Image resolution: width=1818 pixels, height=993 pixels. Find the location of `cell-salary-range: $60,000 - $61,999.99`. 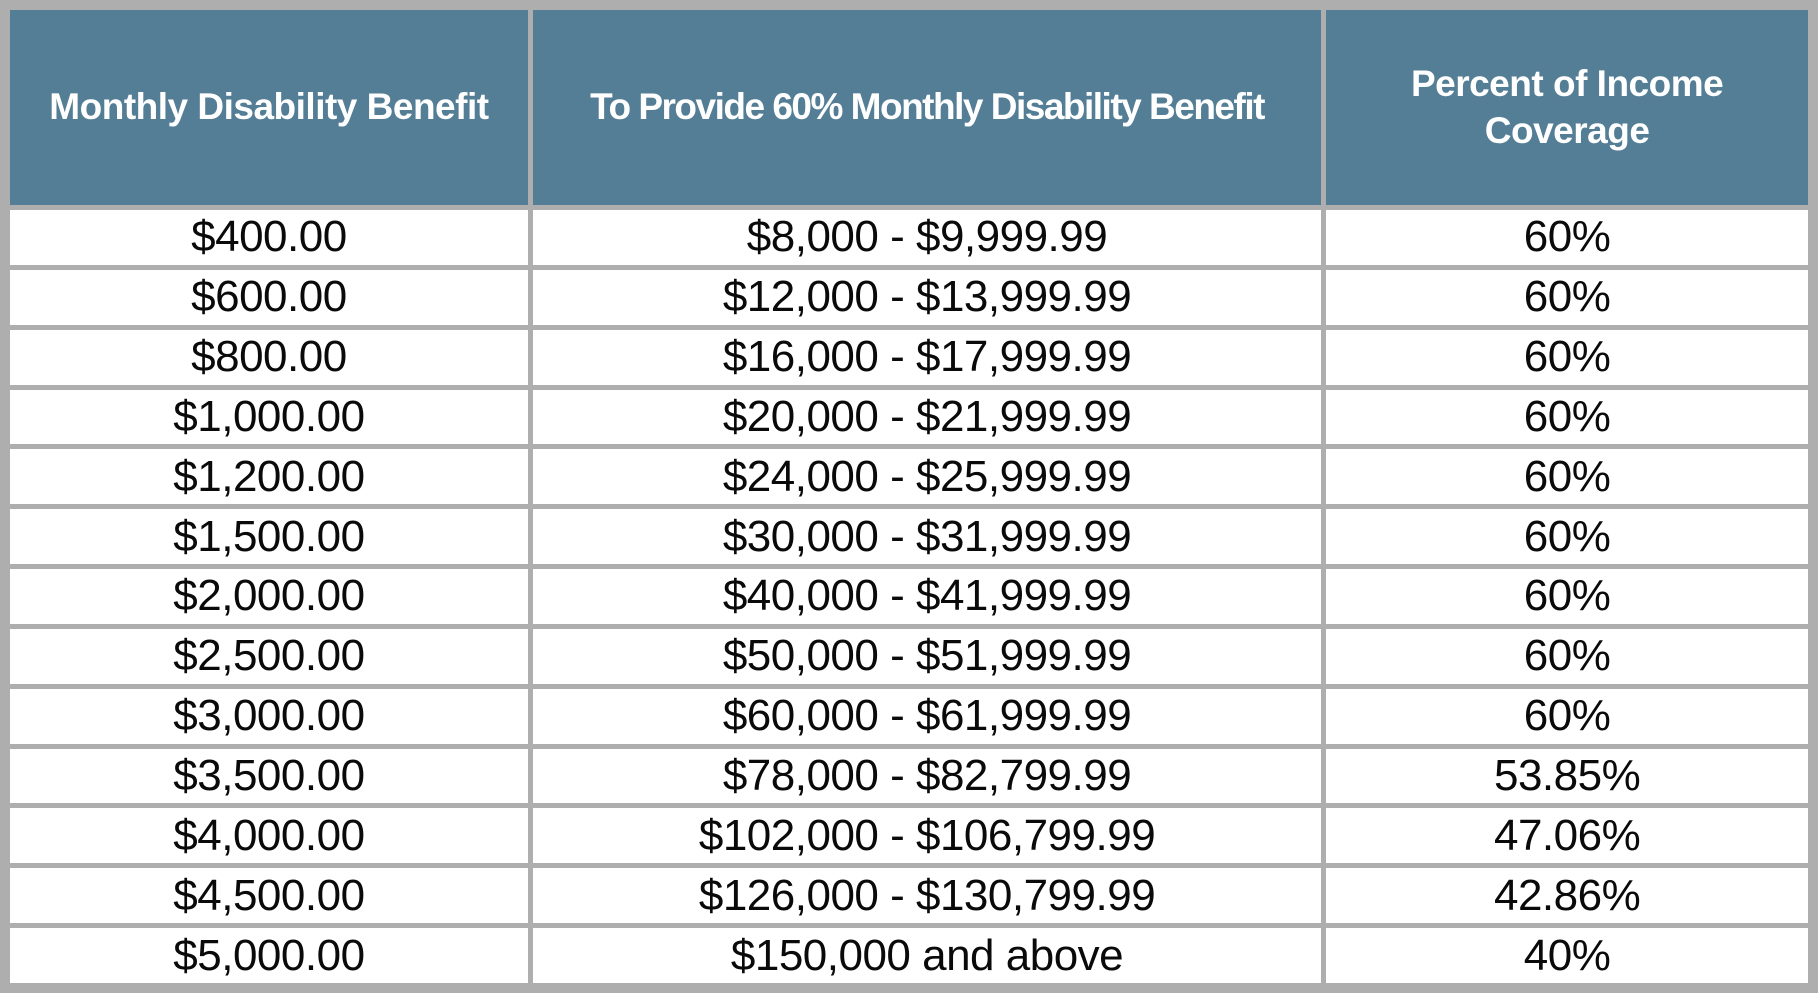

cell-salary-range: $60,000 - $61,999.99 is located at coordinates (927, 716).